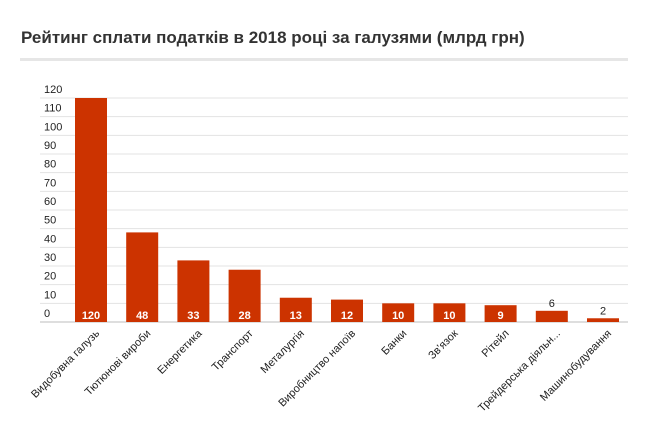  What do you see at coordinates (53, 127) in the screenshot?
I see `y-tick-label: 100` at bounding box center [53, 127].